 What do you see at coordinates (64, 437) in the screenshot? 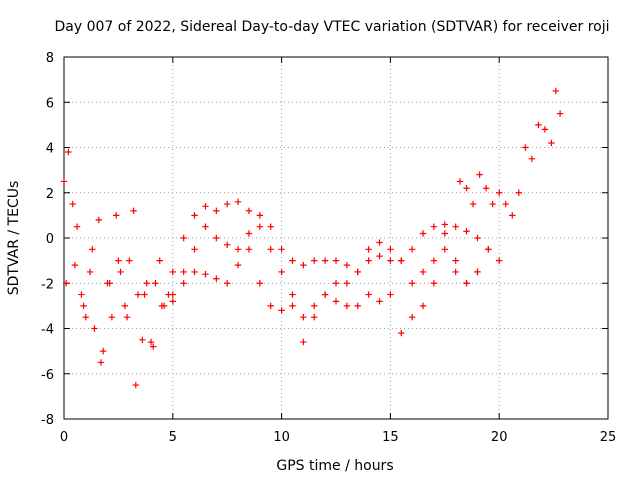
I see `x-tick-label: 0` at bounding box center [64, 437].